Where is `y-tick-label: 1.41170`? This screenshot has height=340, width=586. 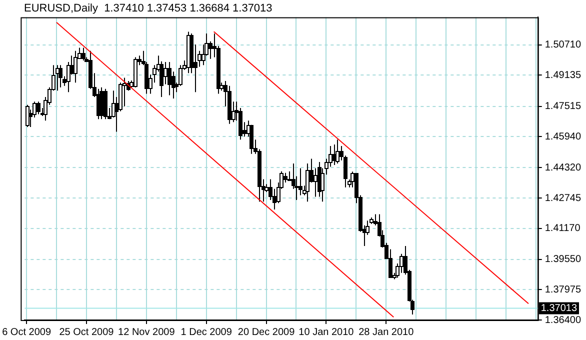 y-tick-label: 1.41170 is located at coordinates (562, 228).